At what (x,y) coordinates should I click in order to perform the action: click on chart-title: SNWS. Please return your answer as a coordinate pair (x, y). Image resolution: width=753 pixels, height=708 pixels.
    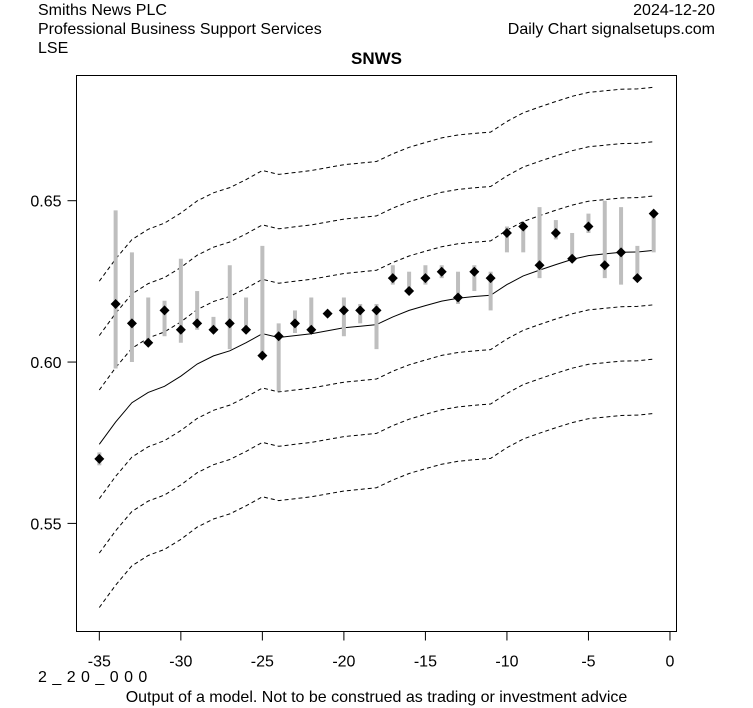
    Looking at the image, I should click on (376, 58).